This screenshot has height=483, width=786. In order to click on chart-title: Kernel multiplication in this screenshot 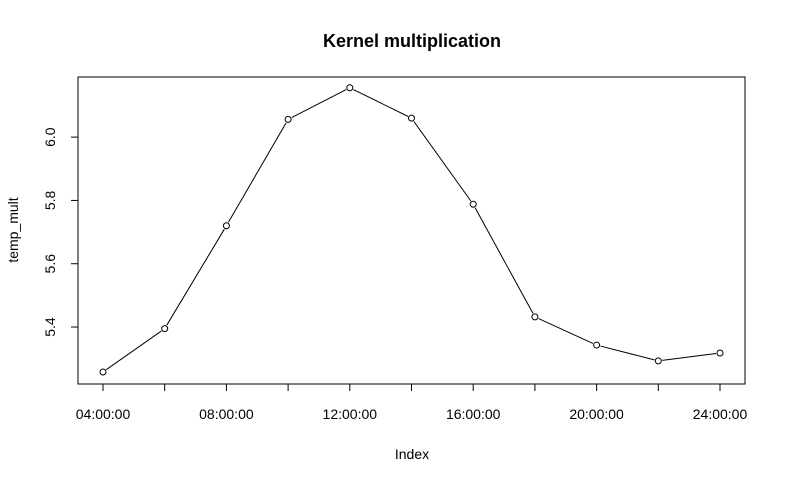, I will do `click(412, 41)`.